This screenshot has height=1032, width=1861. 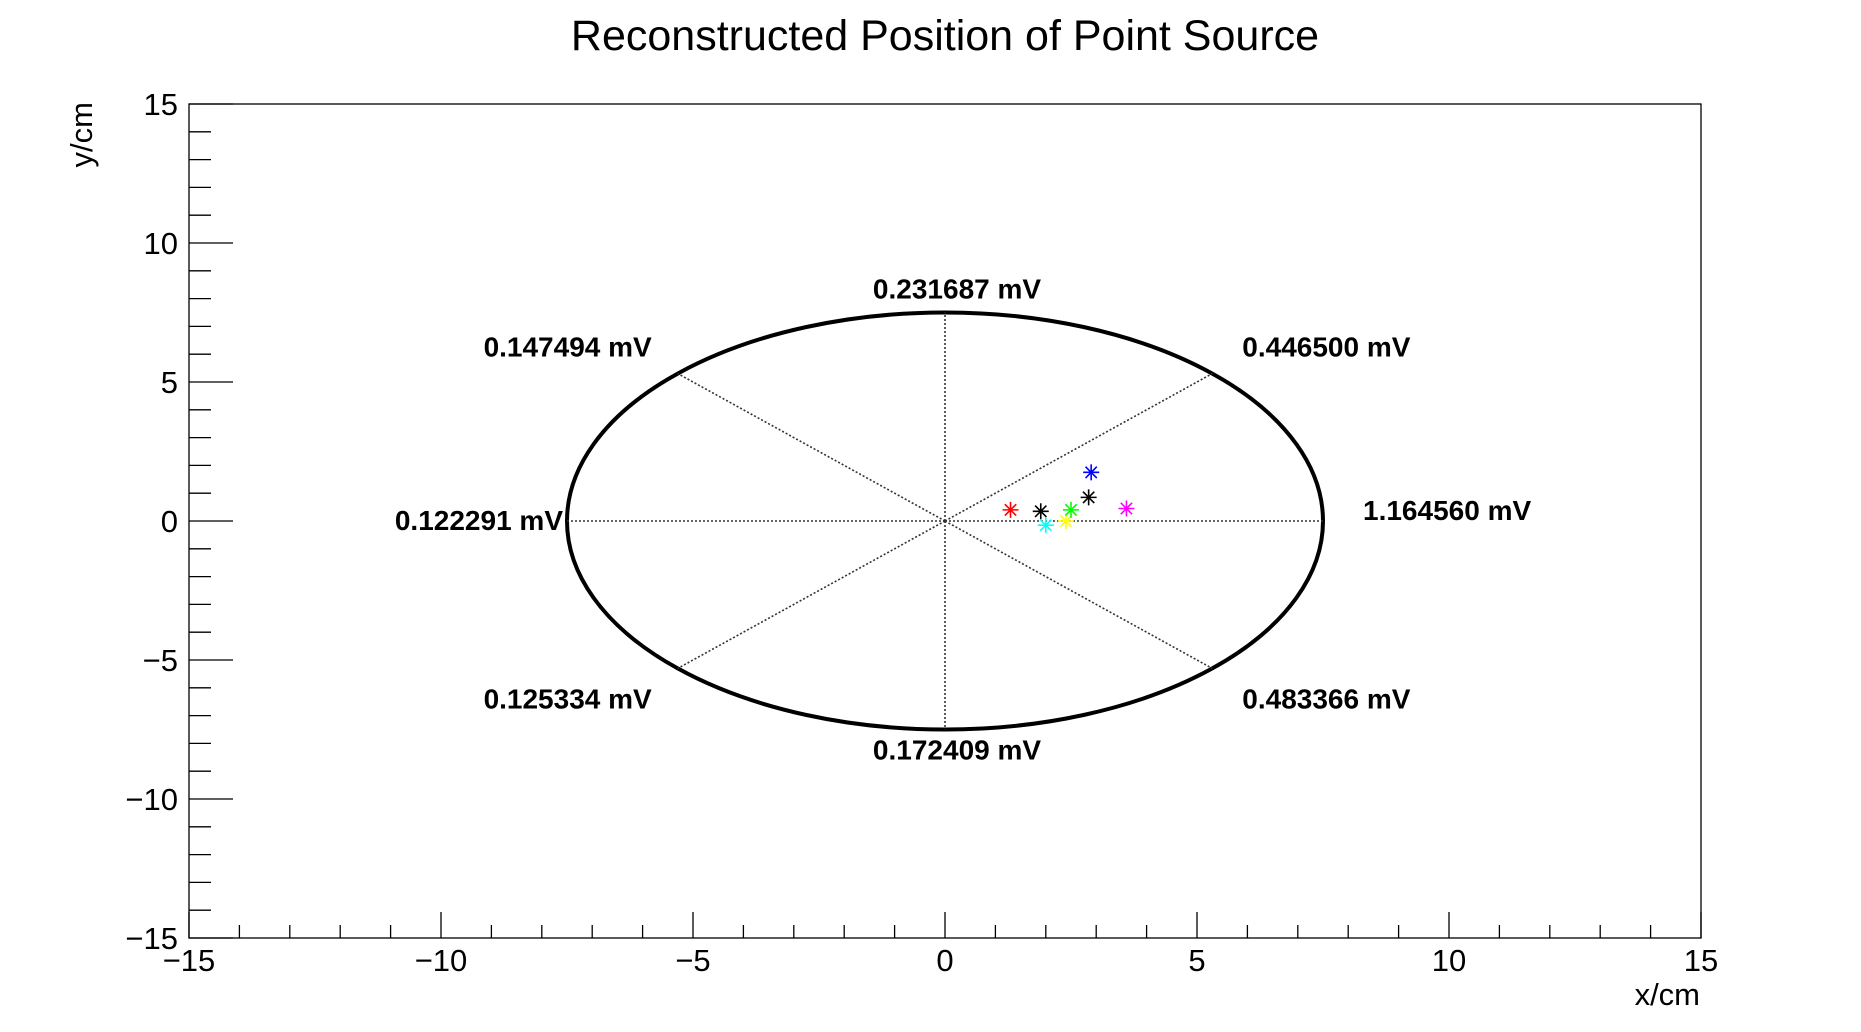 What do you see at coordinates (151, 938) in the screenshot?
I see `y-tick-label: −15` at bounding box center [151, 938].